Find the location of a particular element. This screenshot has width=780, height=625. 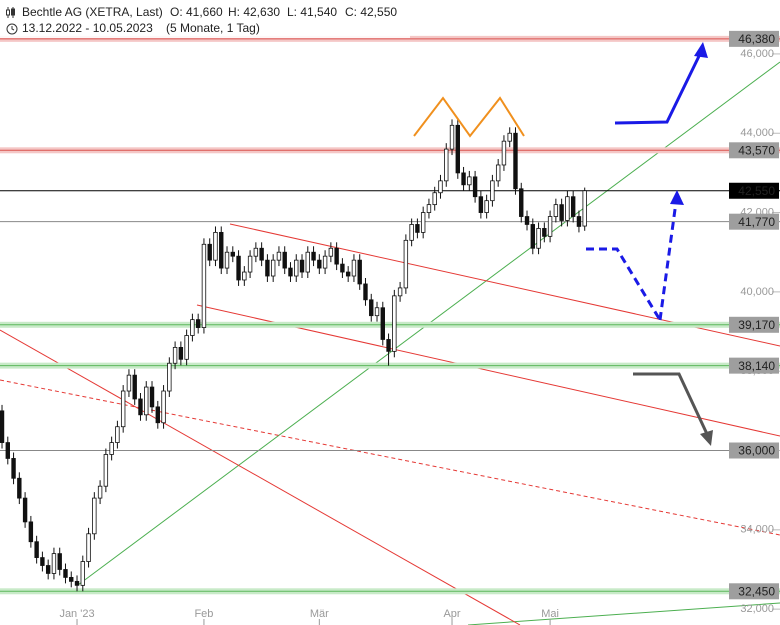

chart-title: Bechtle AG (XETRA, Last) is located at coordinates (92, 12).